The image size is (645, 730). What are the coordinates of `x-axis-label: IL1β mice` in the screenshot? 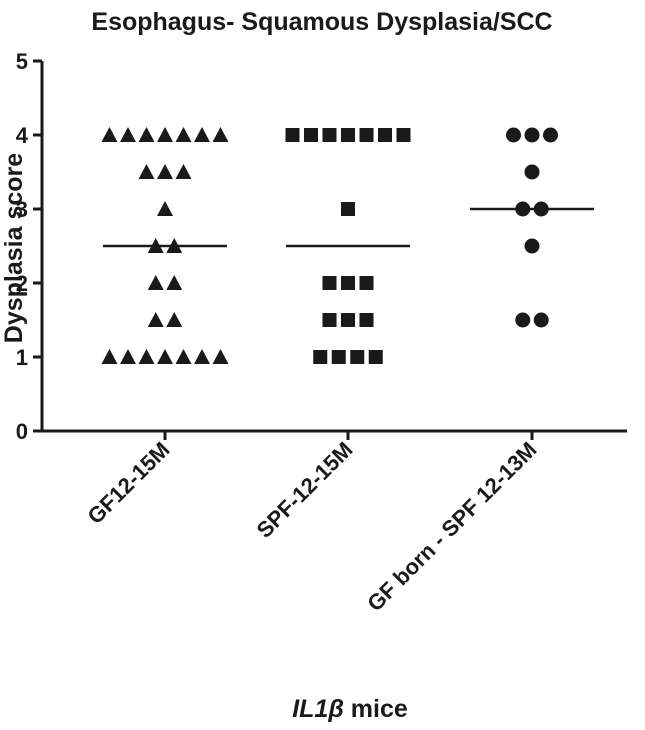 It's located at (350, 709).